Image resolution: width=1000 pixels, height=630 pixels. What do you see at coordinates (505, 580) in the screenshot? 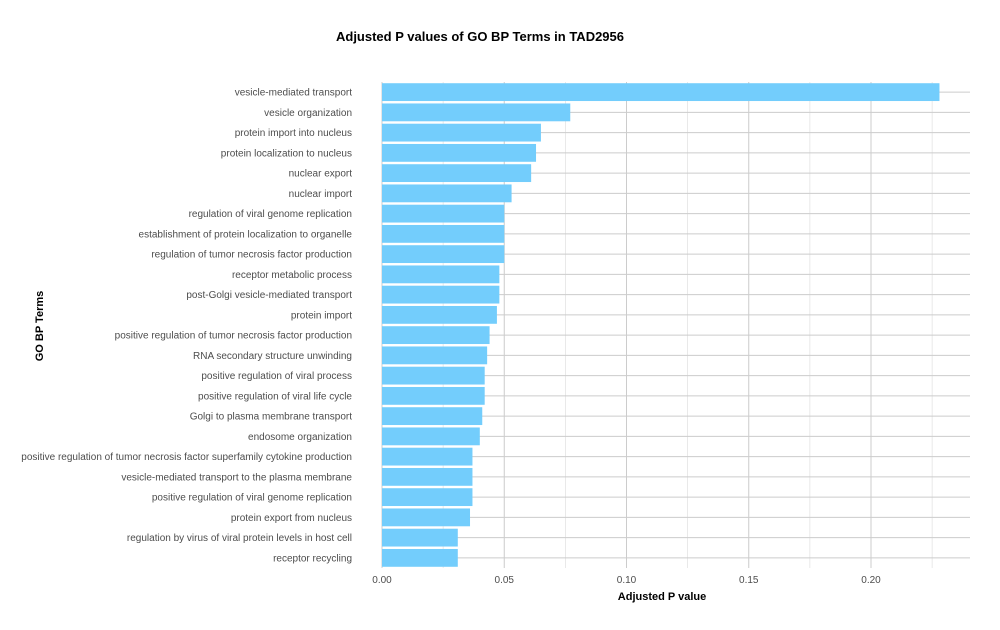
I see `x-tick-label: 0.05` at bounding box center [505, 580].